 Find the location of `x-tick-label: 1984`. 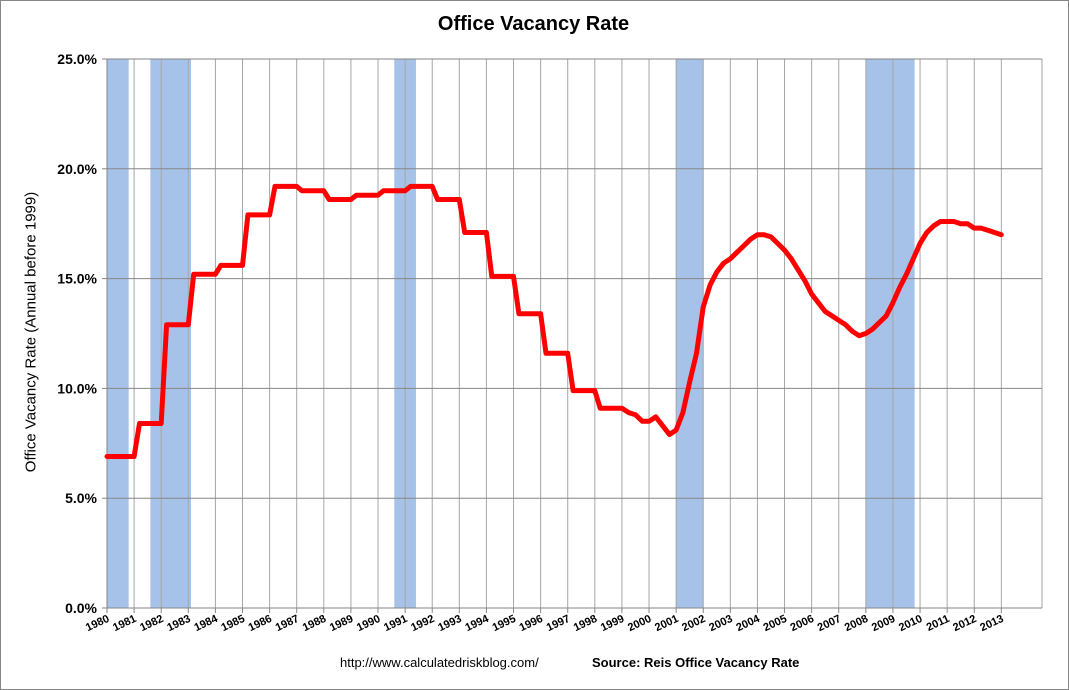

x-tick-label: 1984 is located at coordinates (206, 623).